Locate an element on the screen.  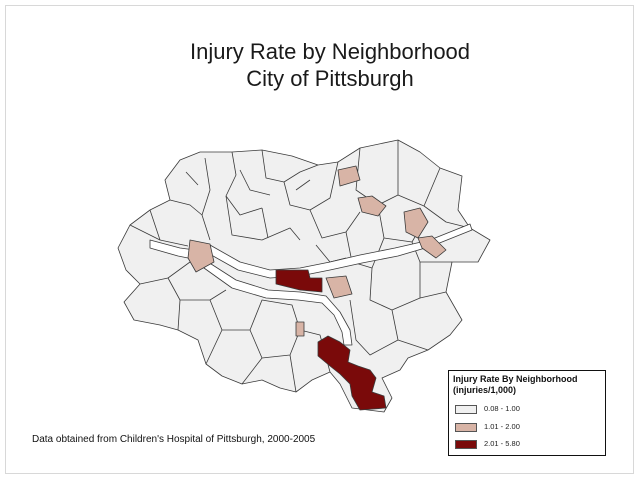
legend-label-low: 0.08 - 1.00 is located at coordinates (502, 408).